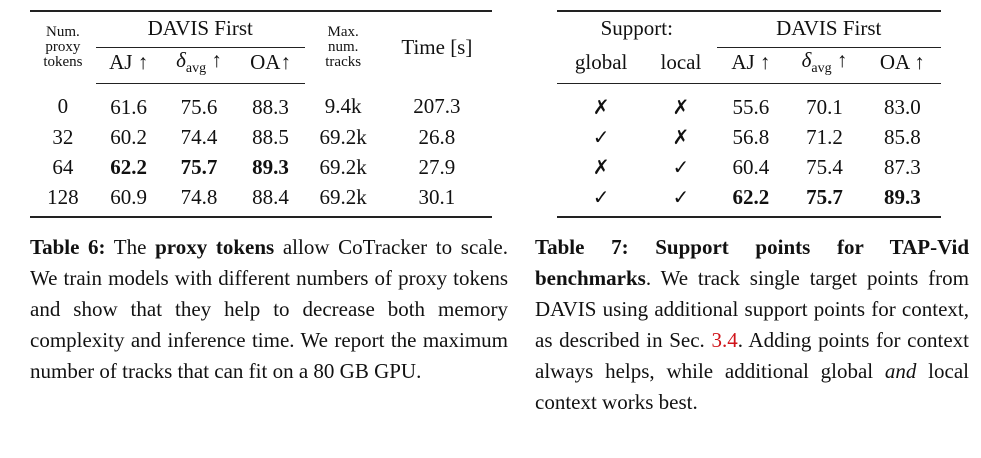 Image resolution: width=981 pixels, height=458 pixels. What do you see at coordinates (199, 136) in the screenshot?
I see `table-cell: 74.4` at bounding box center [199, 136].